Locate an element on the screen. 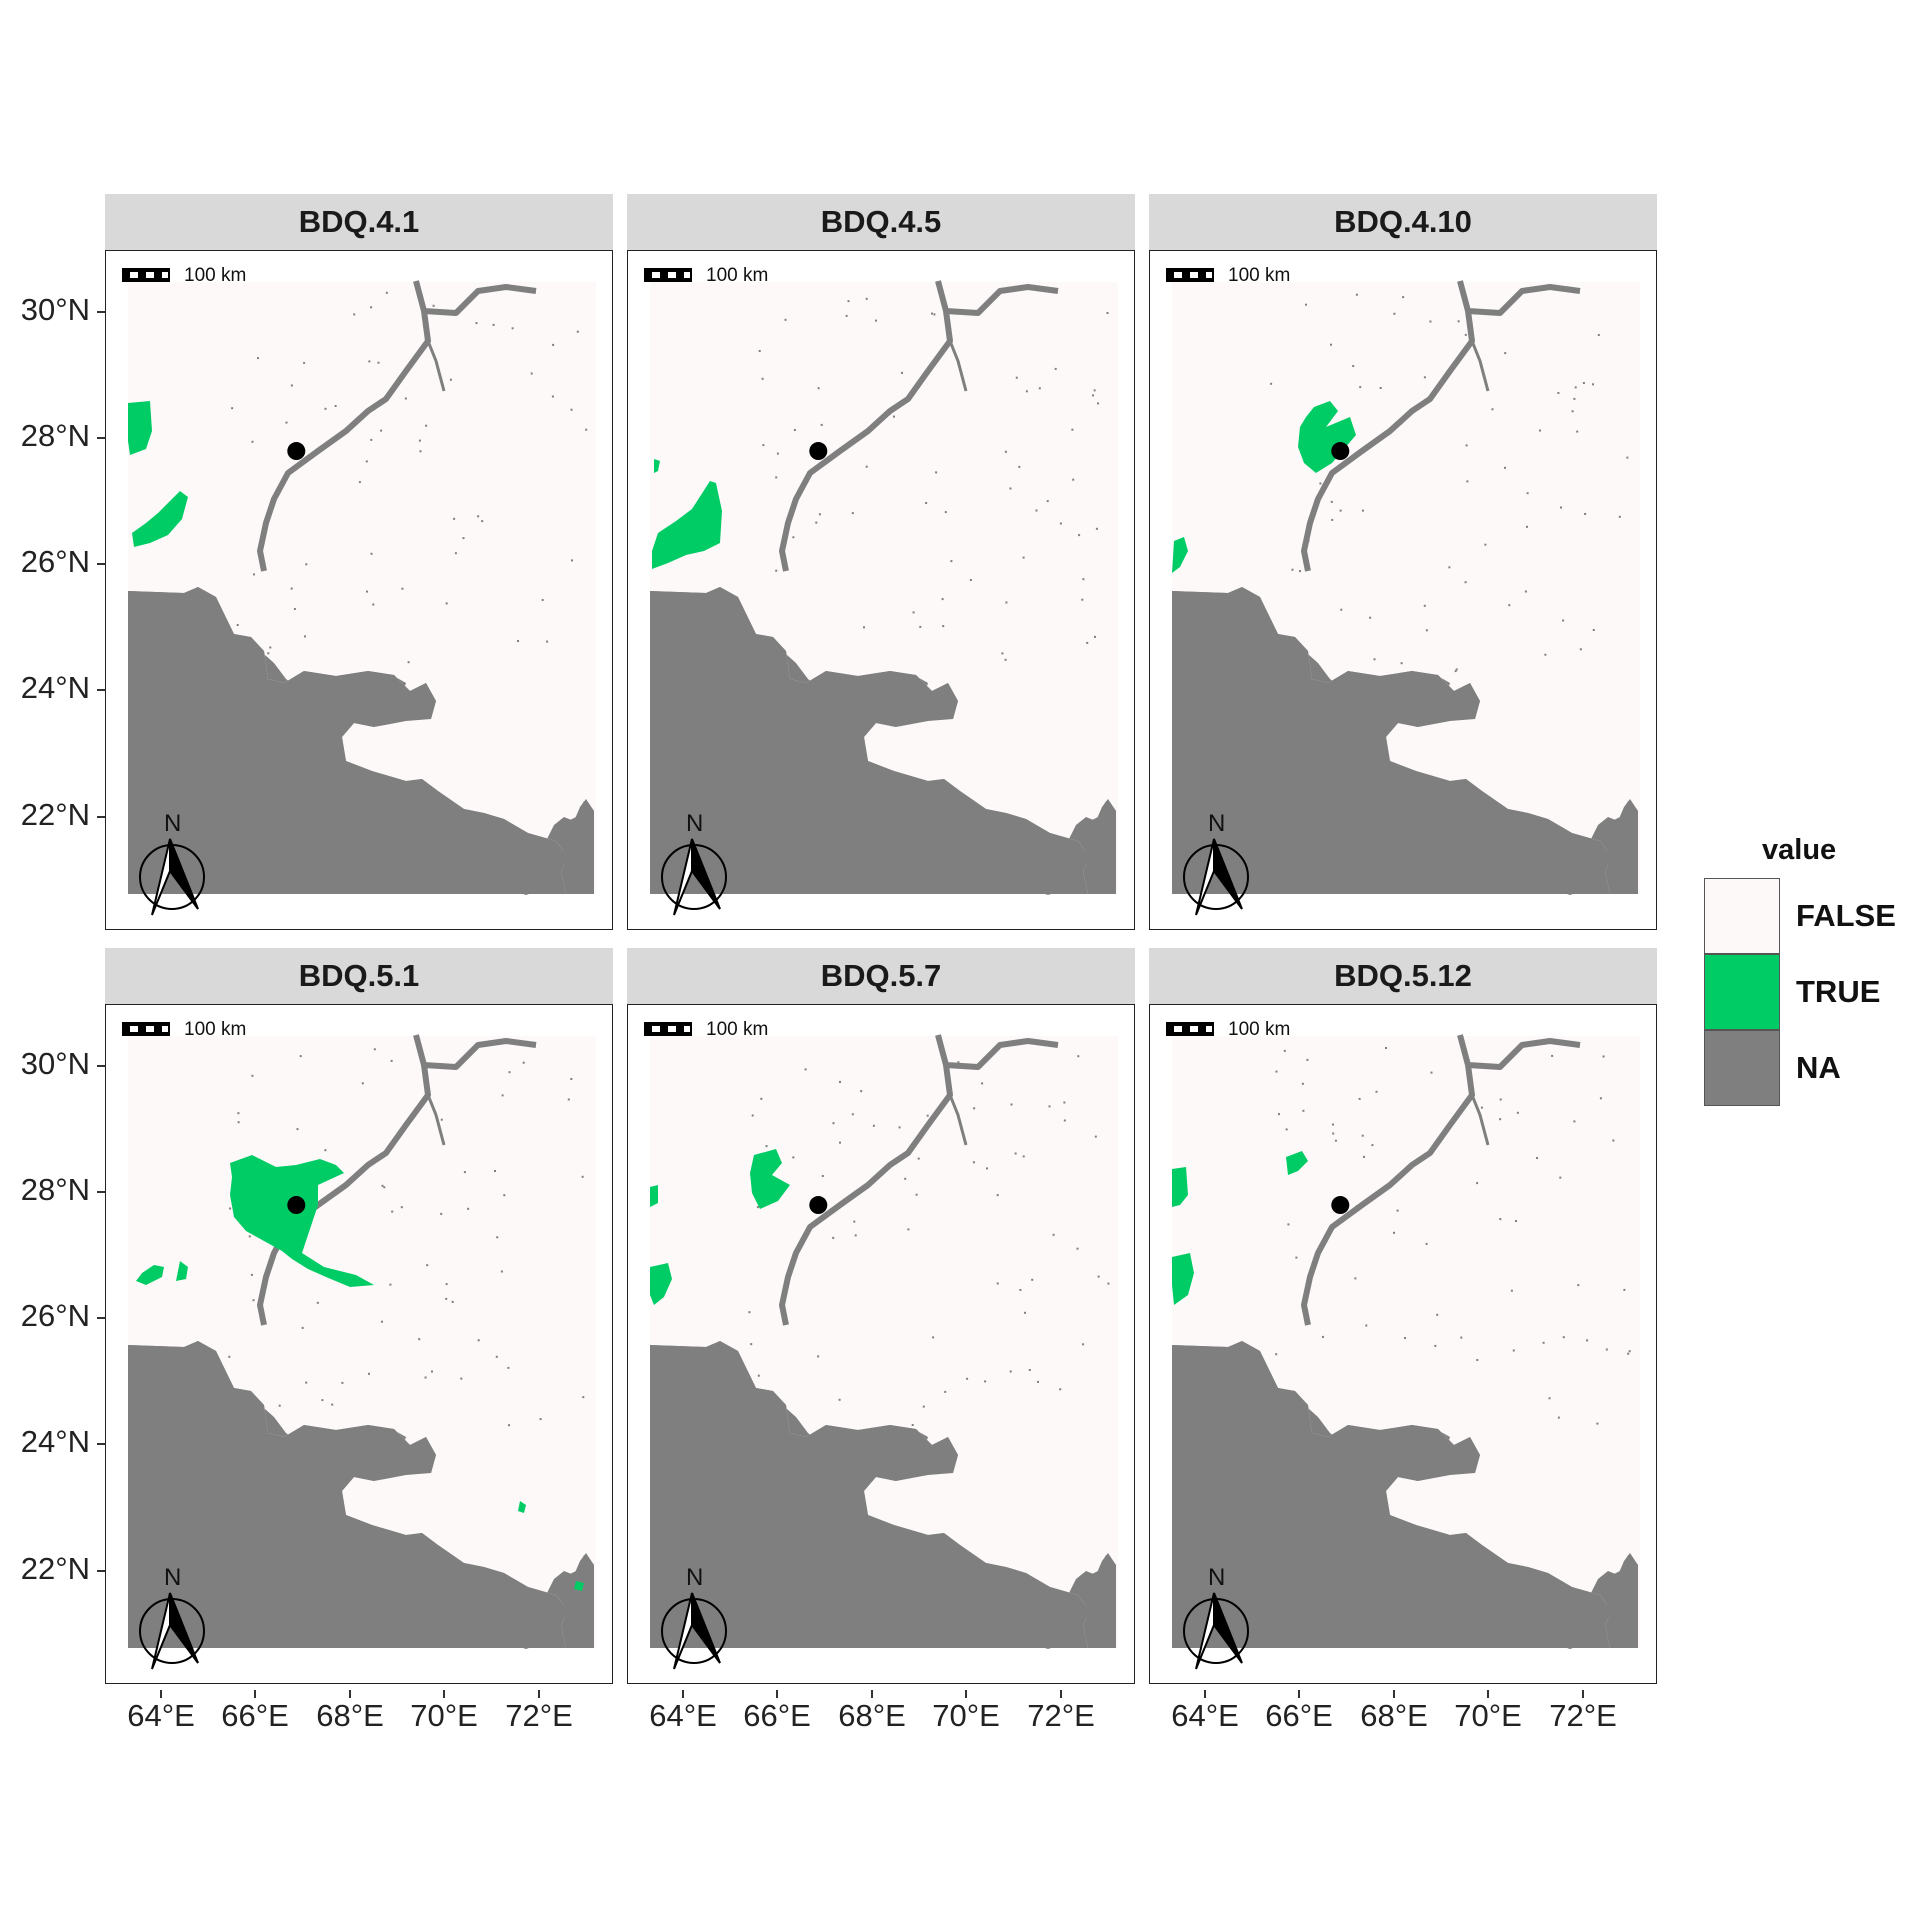 The width and height of the screenshot is (1920, 1920). legend-key-true is located at coordinates (1742, 992).